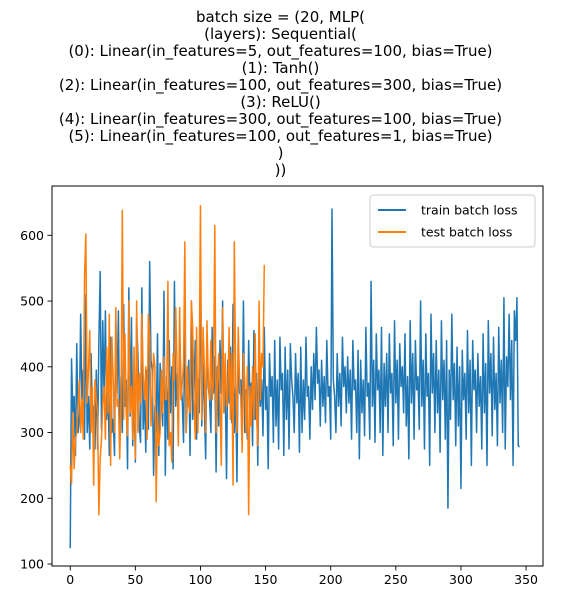 The height and width of the screenshot is (595, 561). Describe the element at coordinates (526, 579) in the screenshot. I see `x-tick-label: 350` at that location.